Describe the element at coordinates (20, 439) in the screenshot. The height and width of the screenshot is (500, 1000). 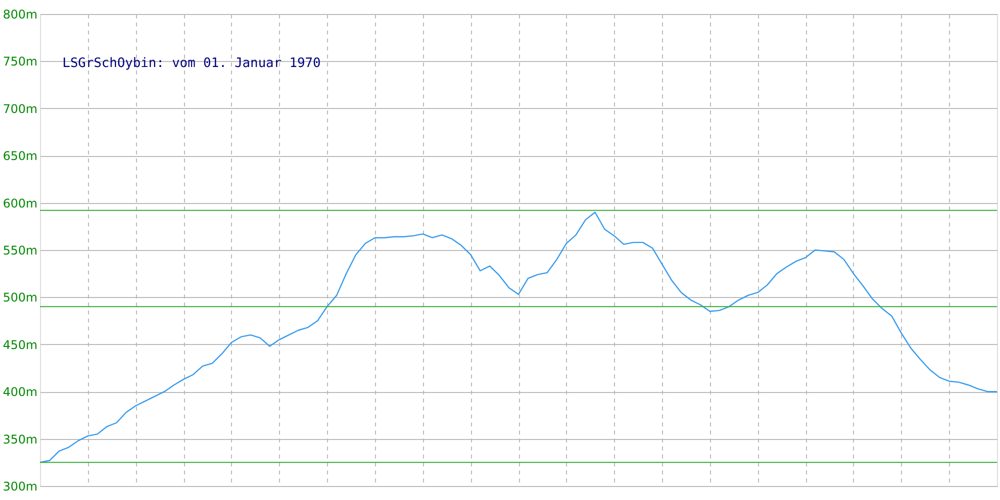
I see `y-tick-label: 350m` at that location.